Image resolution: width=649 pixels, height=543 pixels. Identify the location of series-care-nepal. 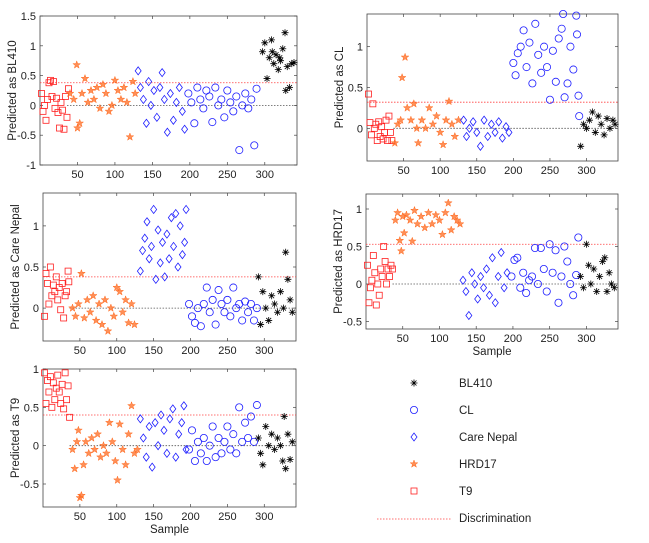
(163, 436).